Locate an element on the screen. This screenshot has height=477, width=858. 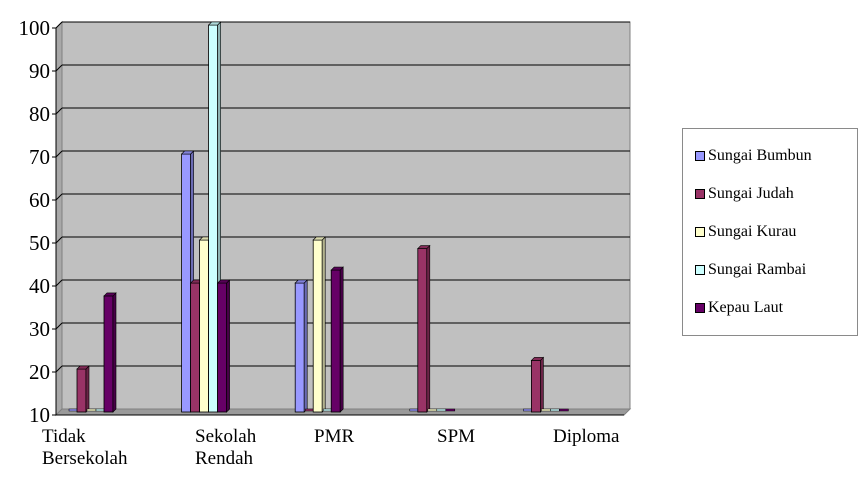
legend-item: Sungai Bumbun is located at coordinates (753, 156).